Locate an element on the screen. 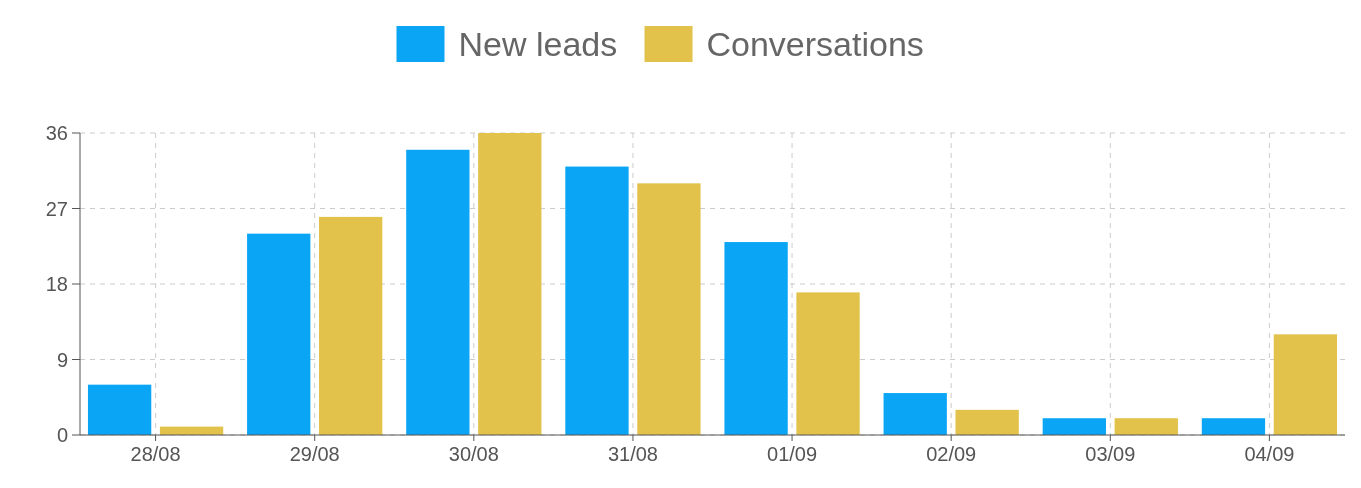 The image size is (1361, 488). x-tick-label: 28/08 is located at coordinates (155, 454).